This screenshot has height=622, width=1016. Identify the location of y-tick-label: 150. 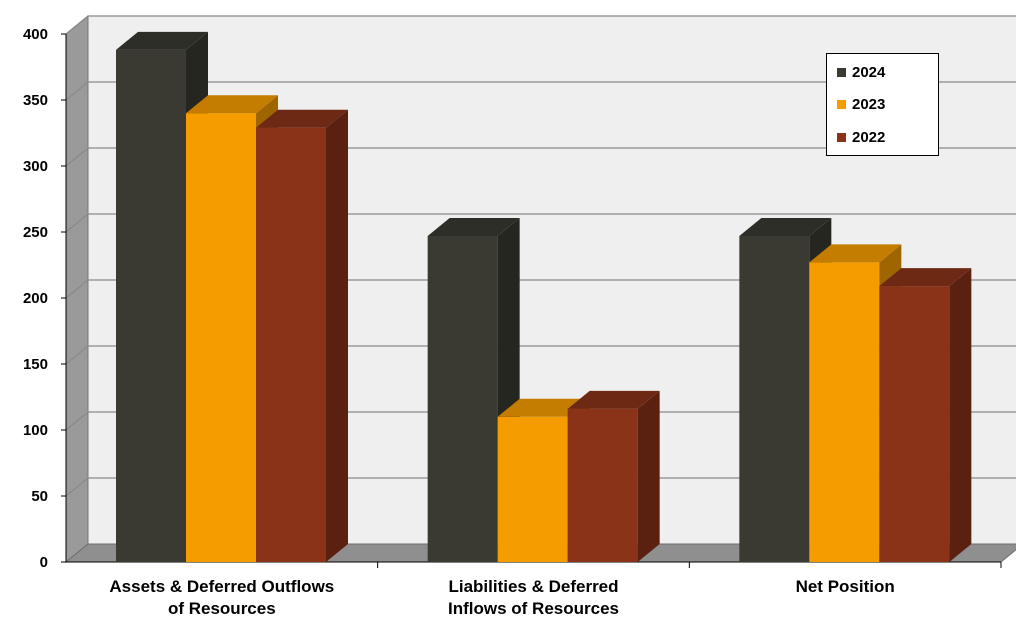
(35, 364).